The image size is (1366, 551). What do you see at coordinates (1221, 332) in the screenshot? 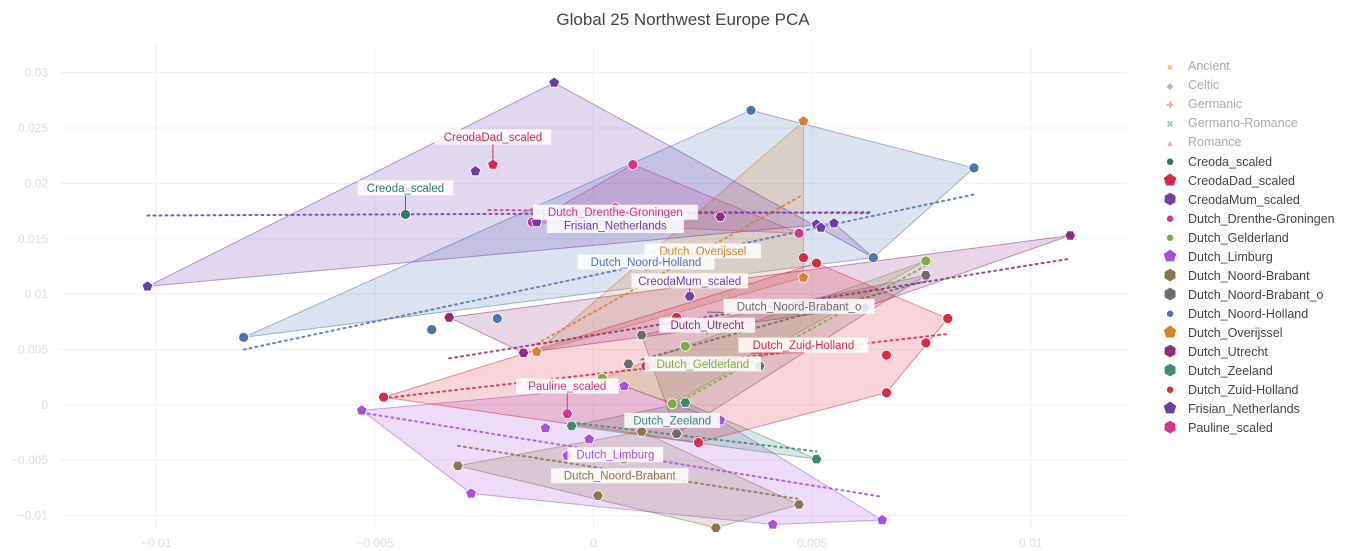
I see `legend-item-dutch-overijssel: ⬟ Dutch_Overijssel` at bounding box center [1221, 332].